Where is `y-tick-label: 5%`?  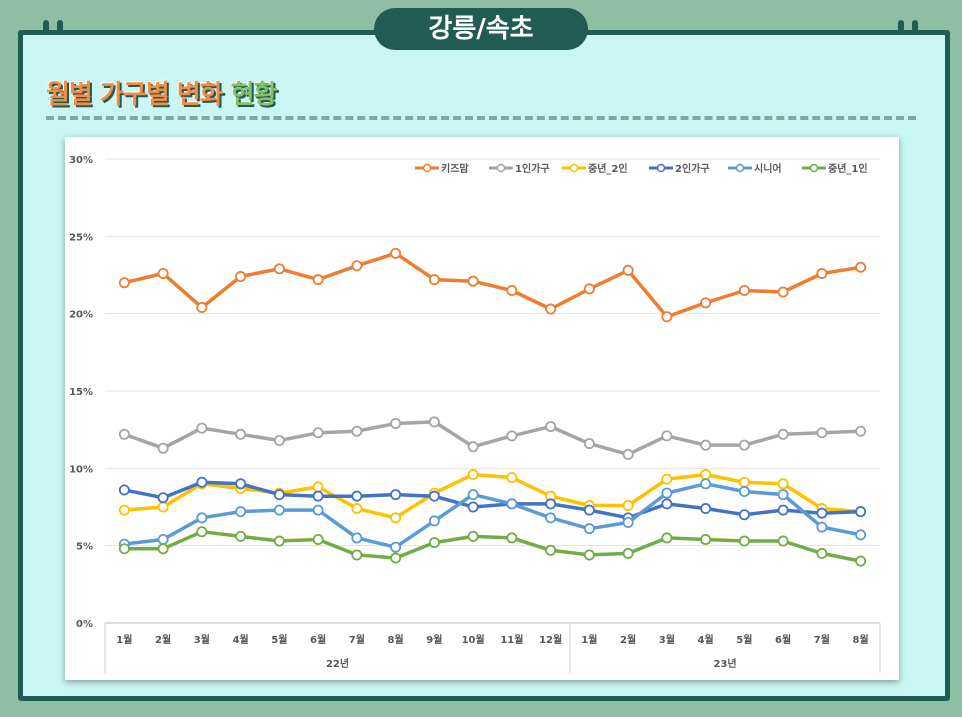
y-tick-label: 5% is located at coordinates (84, 547).